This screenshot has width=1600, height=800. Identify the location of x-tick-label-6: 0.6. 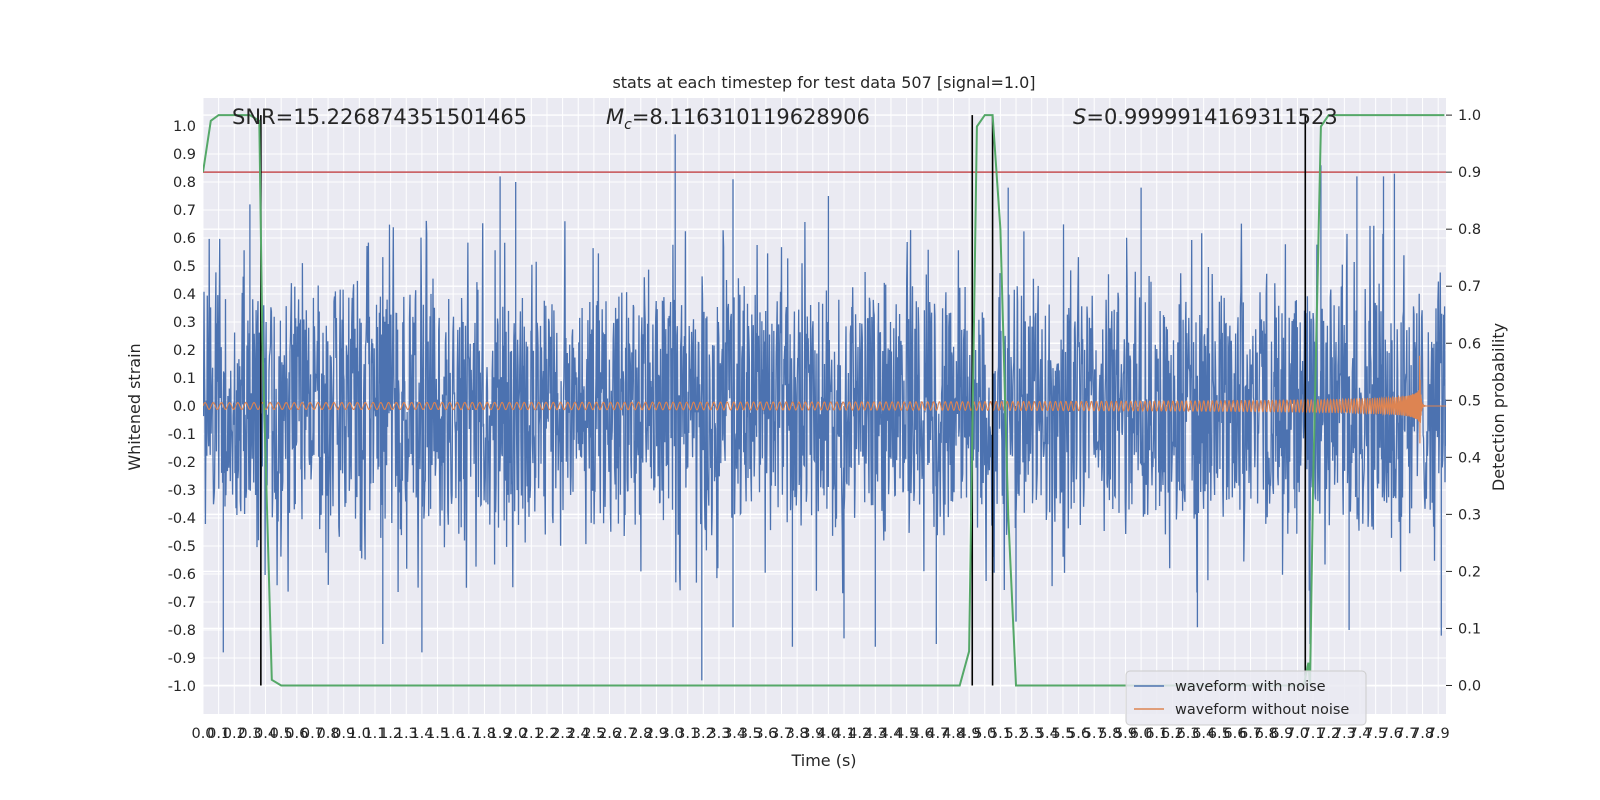
(296, 734).